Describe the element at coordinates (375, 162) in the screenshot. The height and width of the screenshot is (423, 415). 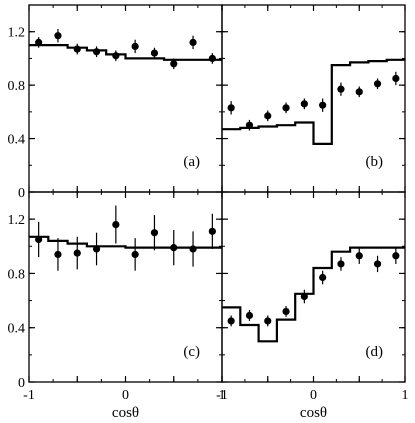
I see `panel-label: (b)` at that location.